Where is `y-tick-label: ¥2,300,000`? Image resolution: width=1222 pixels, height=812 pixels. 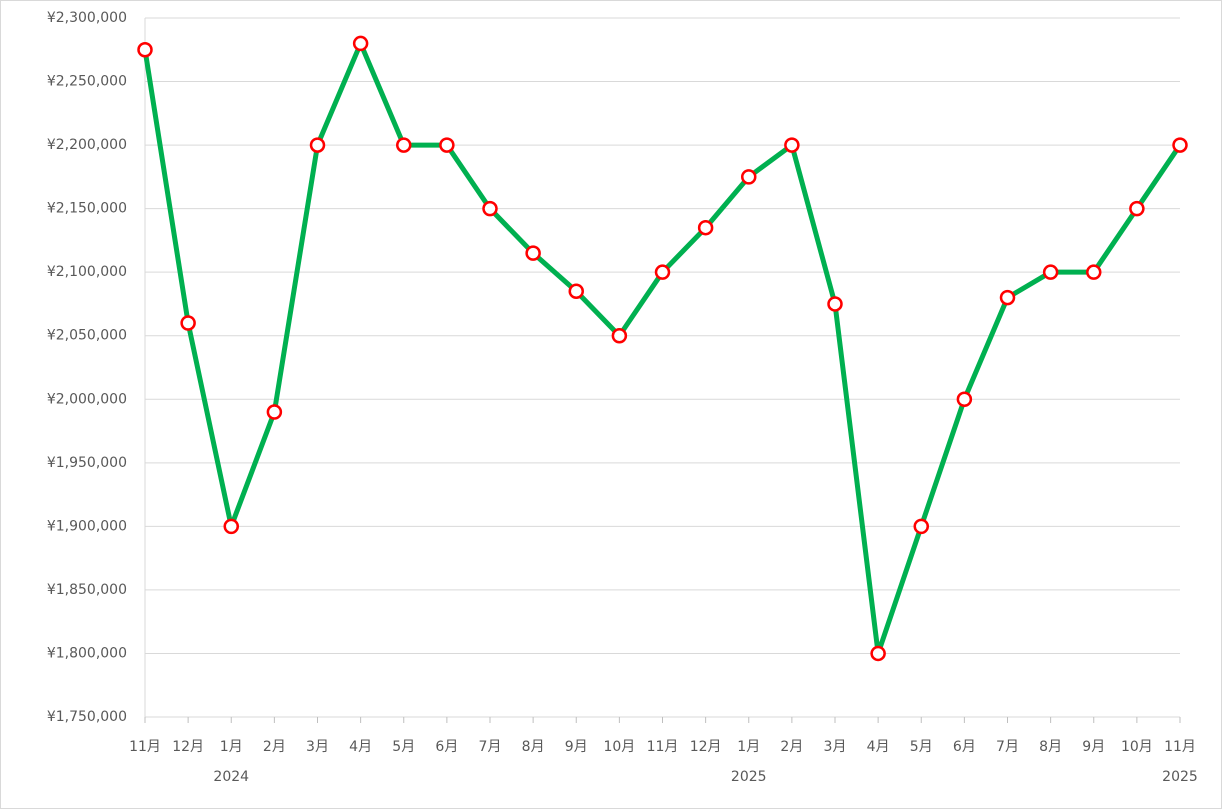 y-tick-label: ¥2,300,000 is located at coordinates (87, 18).